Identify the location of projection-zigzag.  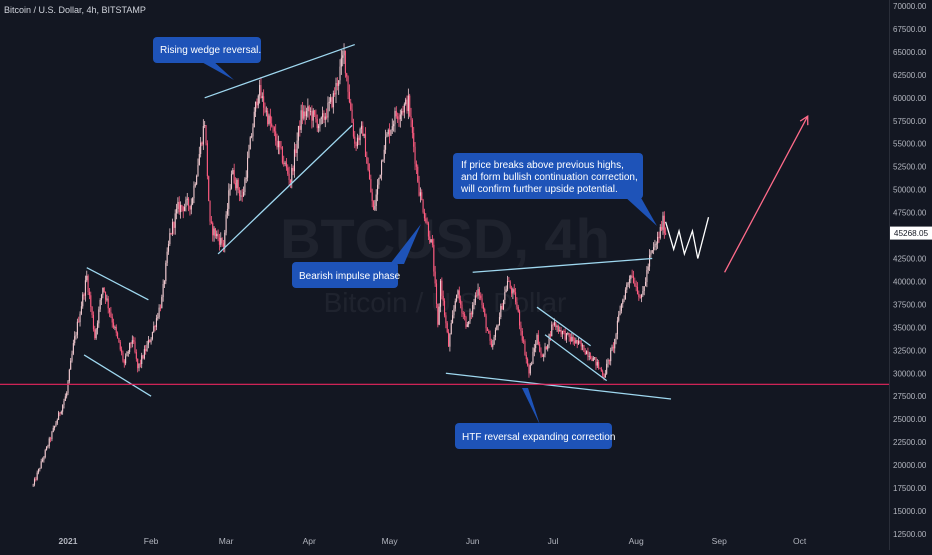
(687, 238).